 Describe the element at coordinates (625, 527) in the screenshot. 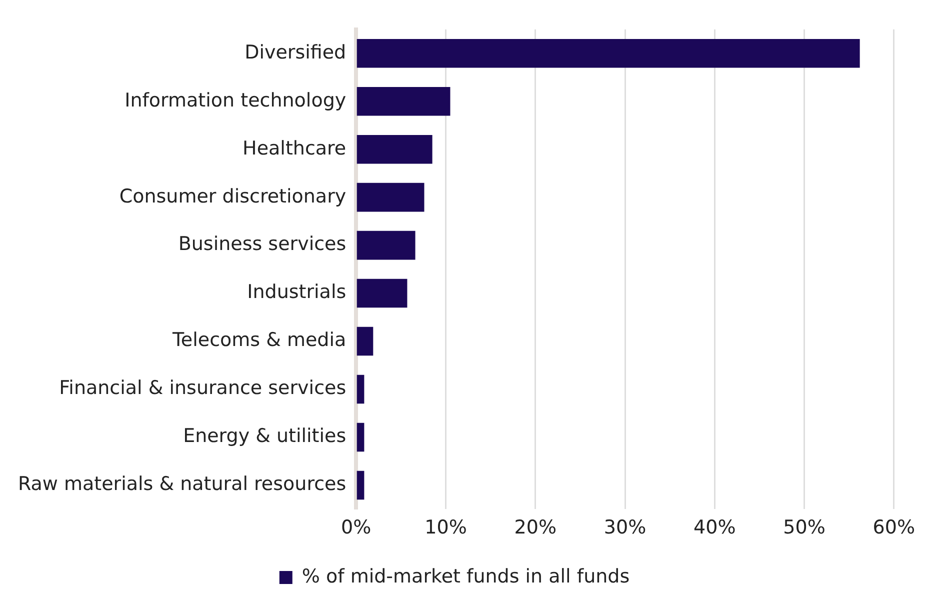

I see `x-tick-label: 30%` at that location.